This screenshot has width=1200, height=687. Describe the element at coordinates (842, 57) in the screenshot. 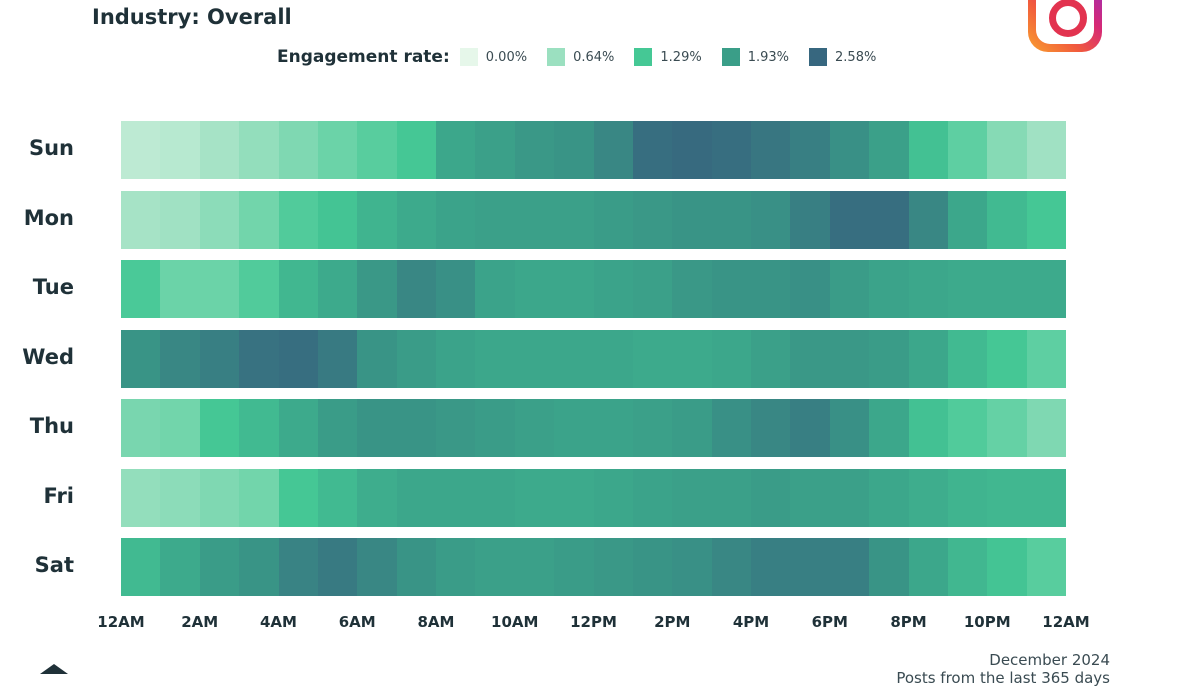

I see `legend-item: 2.58%` at that location.